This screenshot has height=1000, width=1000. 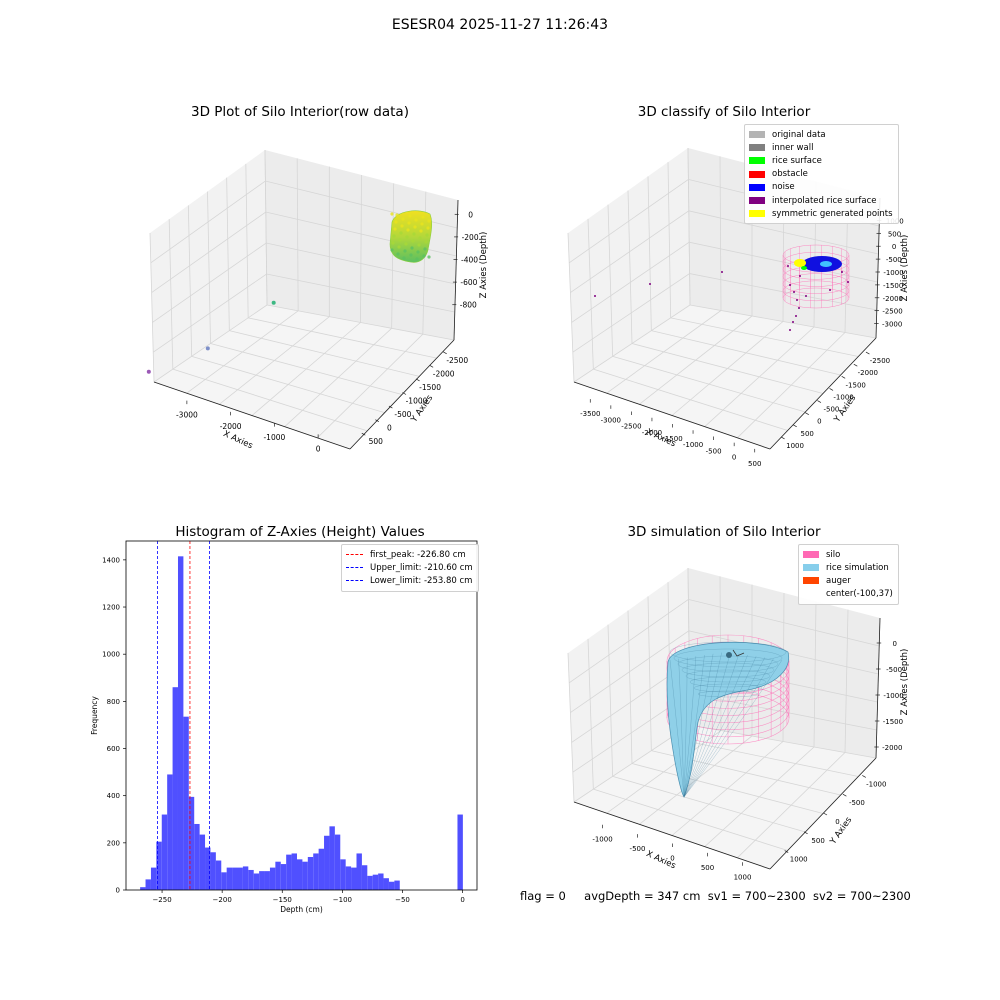 I want to click on z-axis-line, so click(x=456, y=270).